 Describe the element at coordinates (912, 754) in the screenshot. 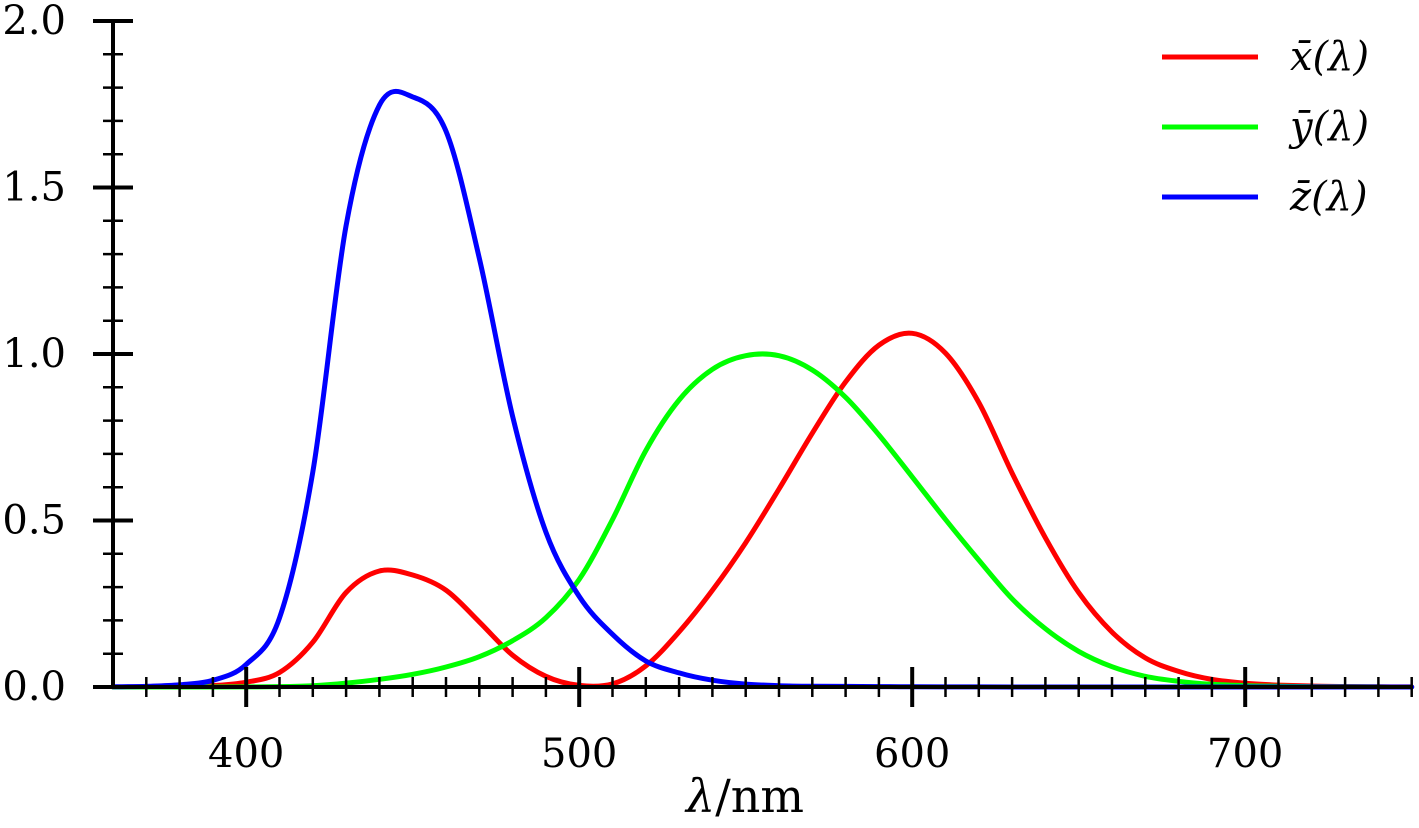

I see `x-tick-label: 600` at that location.